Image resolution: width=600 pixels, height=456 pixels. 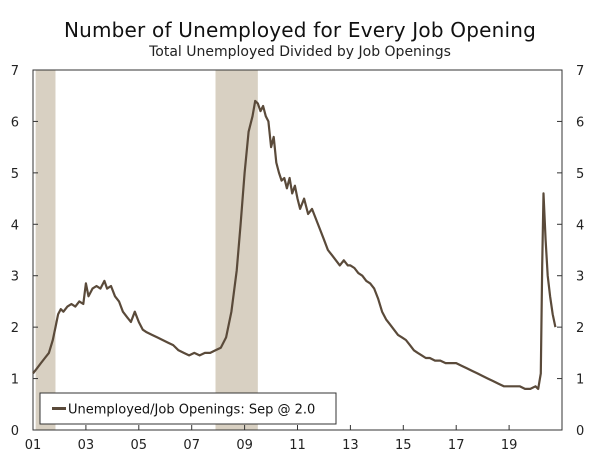 I want to click on legend-box, so click(x=188, y=408).